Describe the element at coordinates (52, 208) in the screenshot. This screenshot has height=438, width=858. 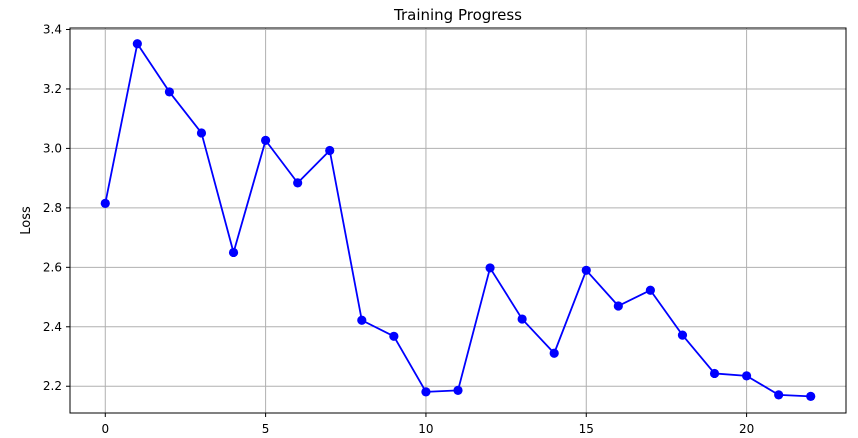
I see `y-tick-label: 2.8` at that location.